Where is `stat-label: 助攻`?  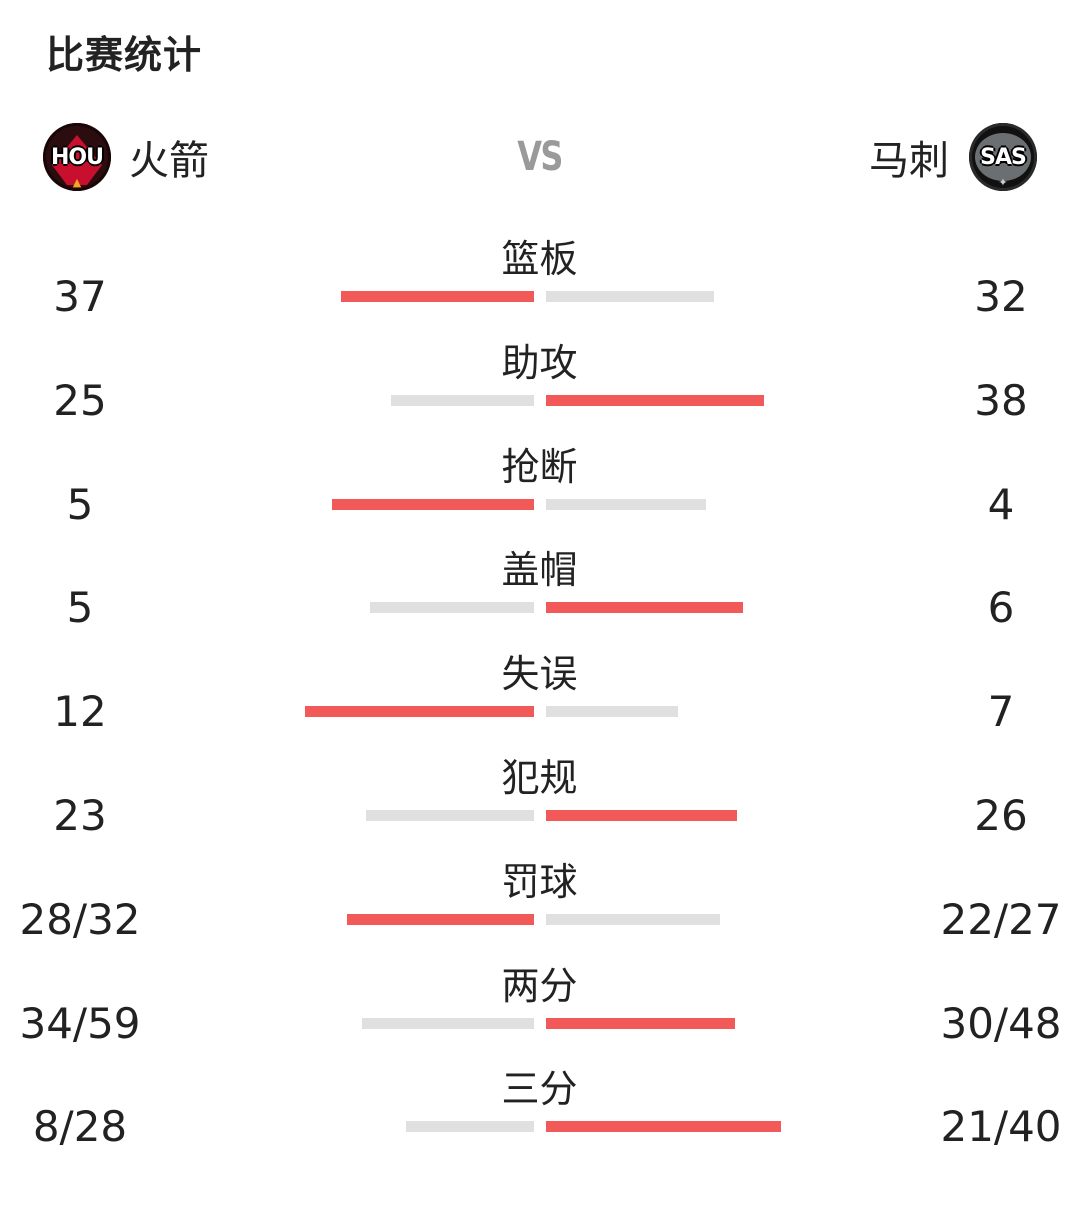
stat-label: 助攻 is located at coordinates (539, 363).